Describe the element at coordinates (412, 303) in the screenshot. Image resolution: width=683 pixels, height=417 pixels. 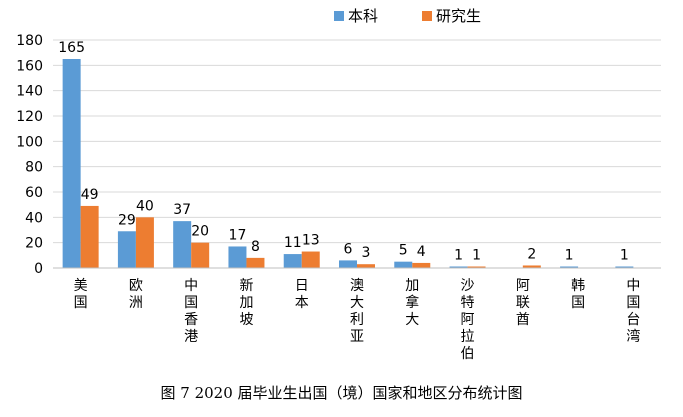
I see `x-category-label: 加拿大` at that location.